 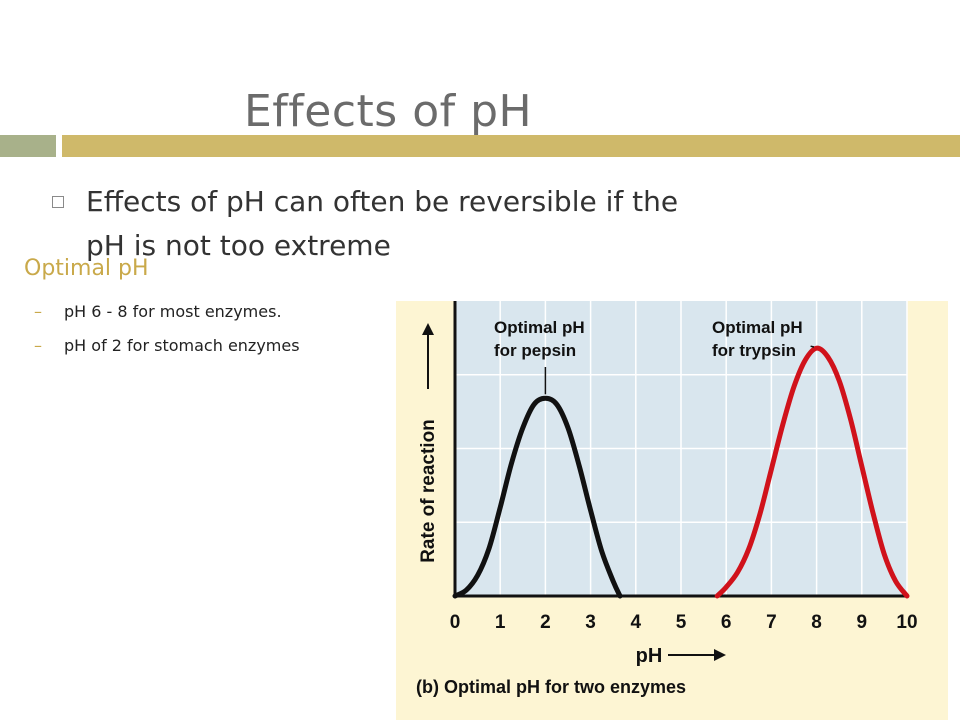 What do you see at coordinates (862, 622) in the screenshot?
I see `x-tick-label: 9` at bounding box center [862, 622].